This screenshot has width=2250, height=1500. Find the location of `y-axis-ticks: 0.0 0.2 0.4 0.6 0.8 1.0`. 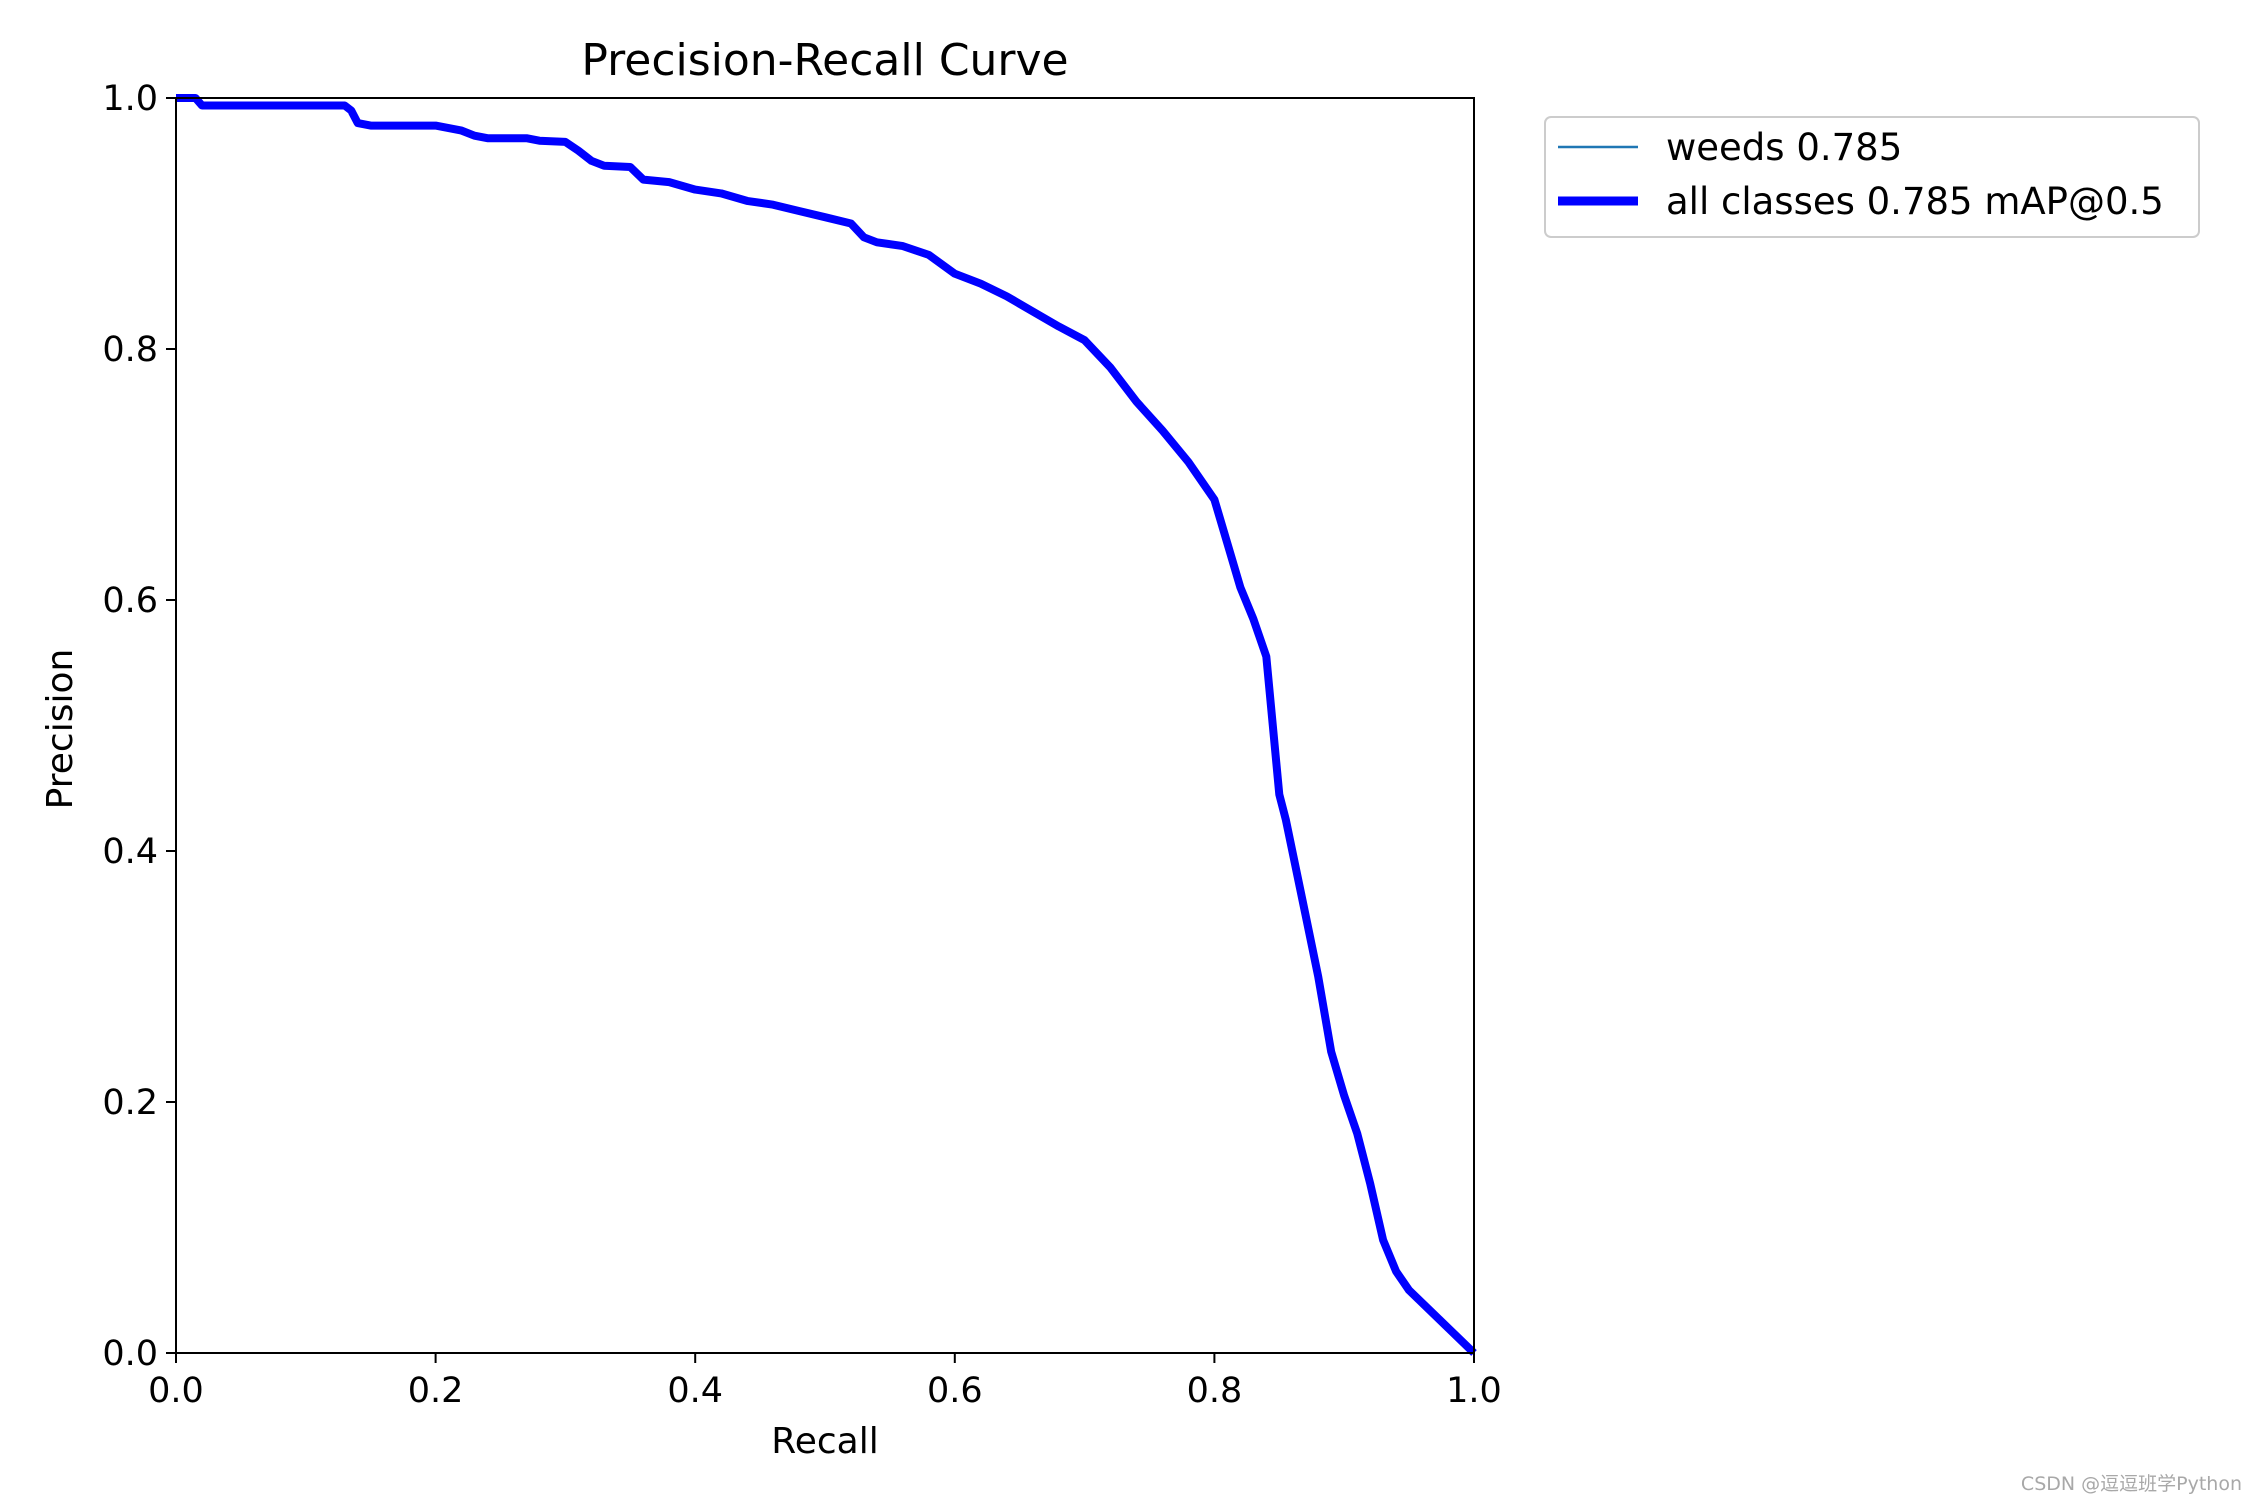

y-axis-ticks: 0.0 0.2 0.4 0.6 0.8 1.0 is located at coordinates (139, 726).